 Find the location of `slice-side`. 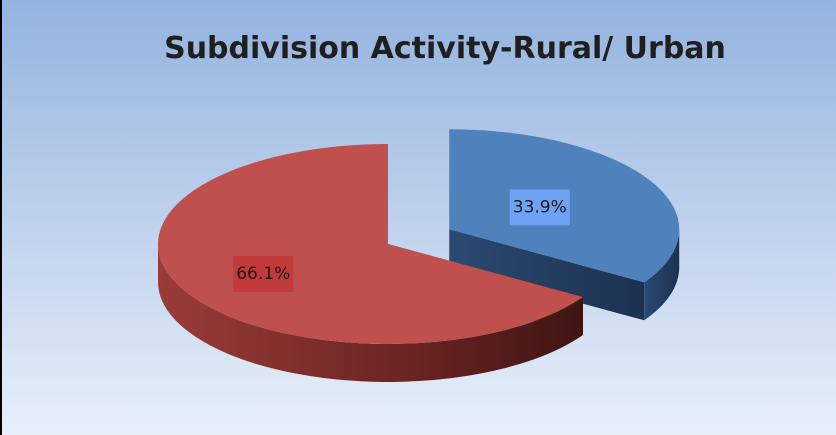

slice-side is located at coordinates (547, 275).